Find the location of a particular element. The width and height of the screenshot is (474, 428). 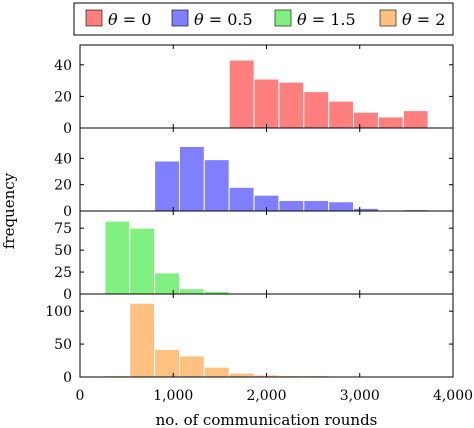

x-axis-label: no. of communication rounds is located at coordinates (267, 419).